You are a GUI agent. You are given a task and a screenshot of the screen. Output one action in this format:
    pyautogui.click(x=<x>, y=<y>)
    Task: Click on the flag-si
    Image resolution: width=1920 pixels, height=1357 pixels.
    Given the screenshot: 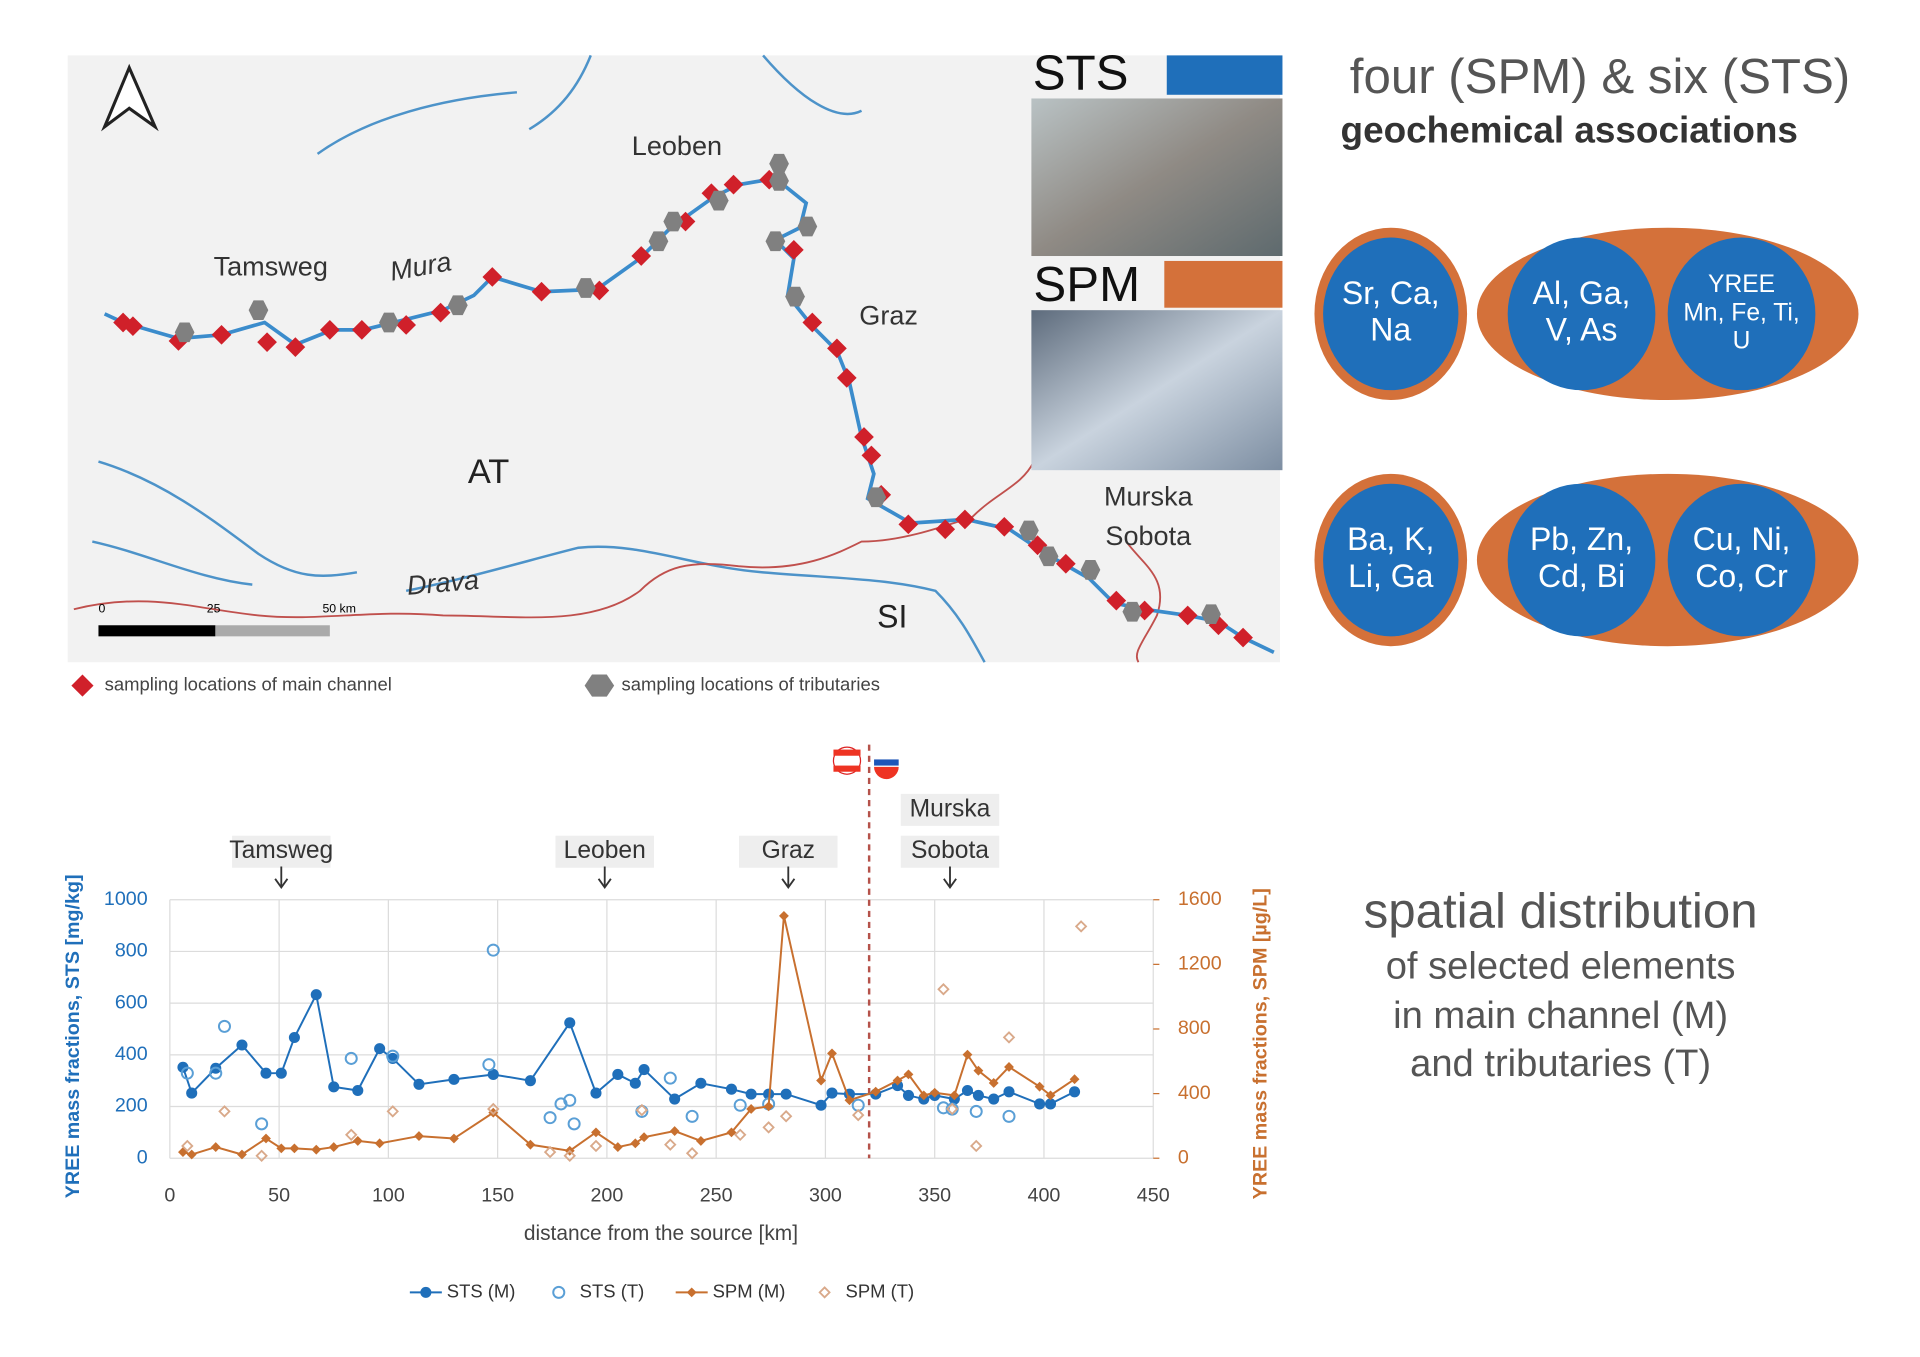 What is the action you would take?
    pyautogui.click(x=886, y=754)
    